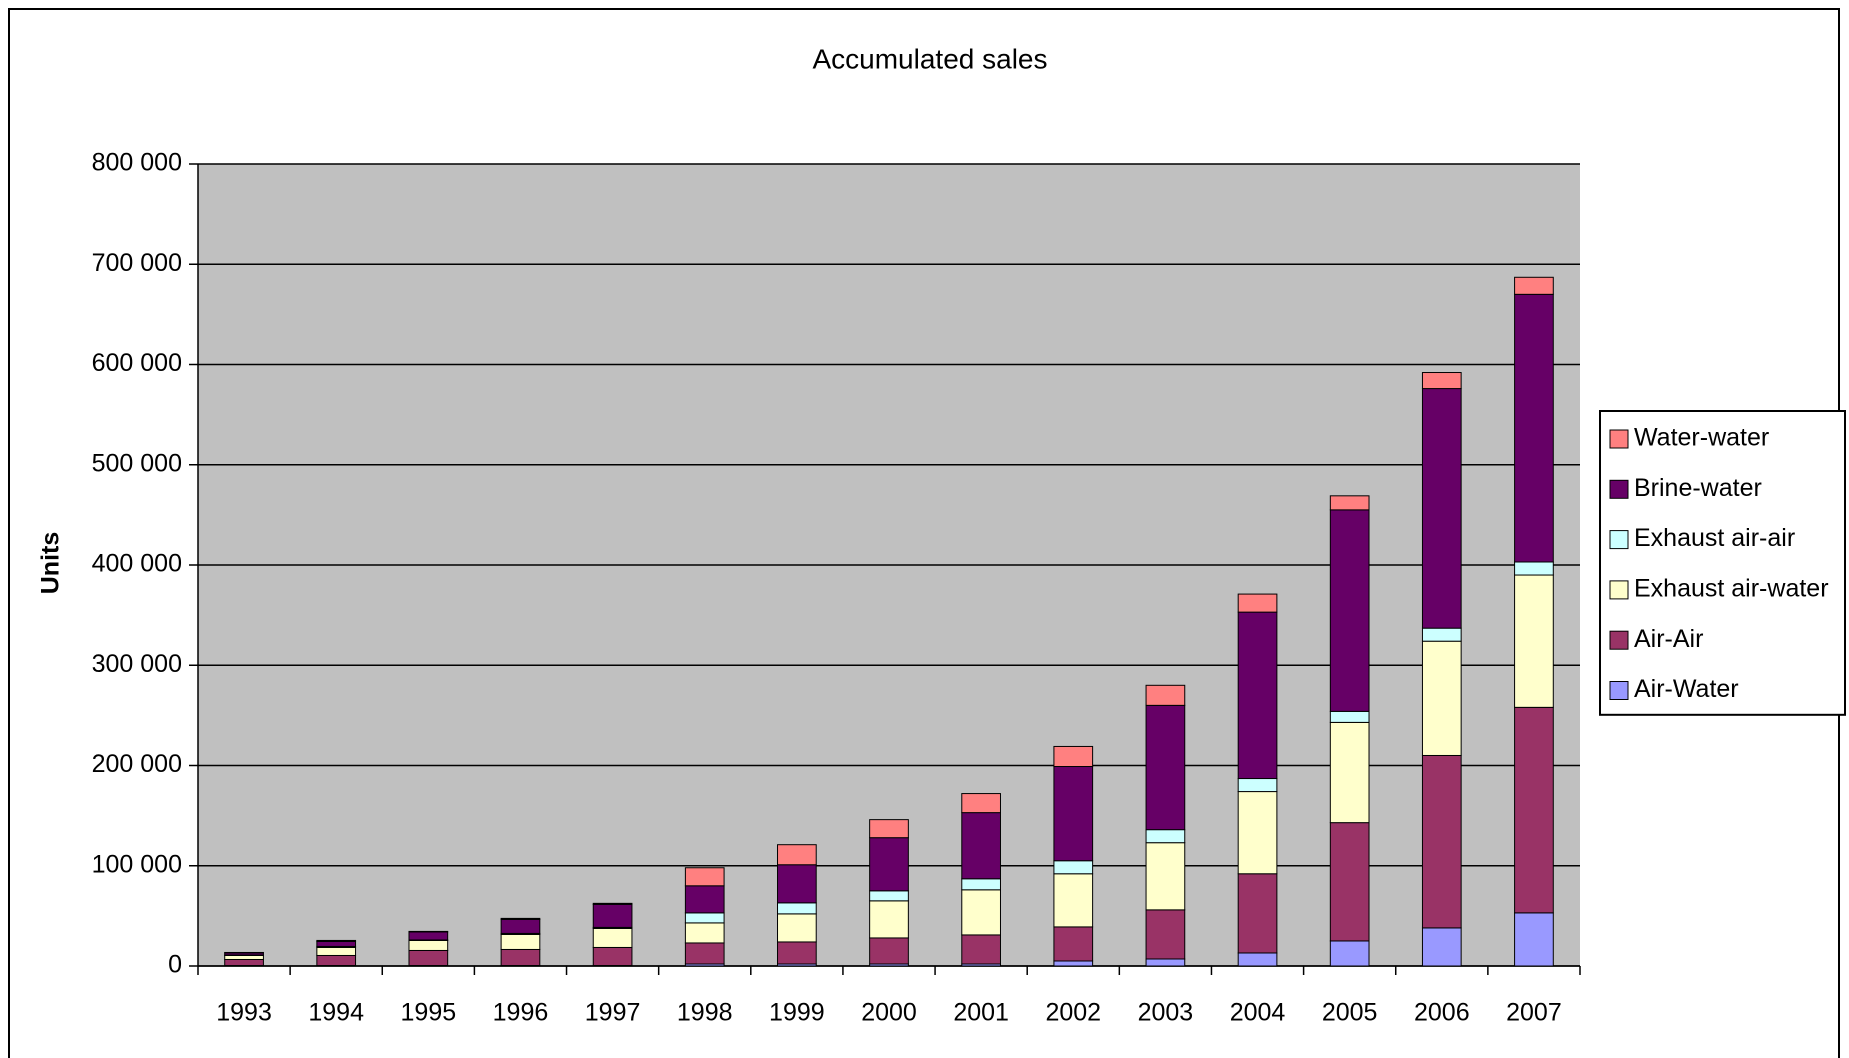 The image size is (1849, 1058). I want to click on x-tick-label: 2005, so click(1350, 1013).